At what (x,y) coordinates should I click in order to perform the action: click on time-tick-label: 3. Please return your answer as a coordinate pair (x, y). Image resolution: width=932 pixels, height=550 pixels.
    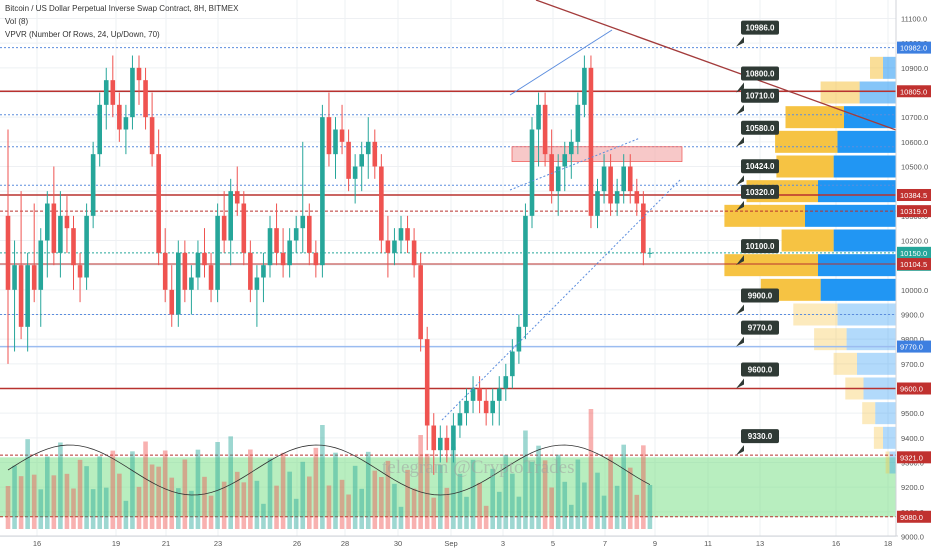
    Looking at the image, I should click on (503, 543).